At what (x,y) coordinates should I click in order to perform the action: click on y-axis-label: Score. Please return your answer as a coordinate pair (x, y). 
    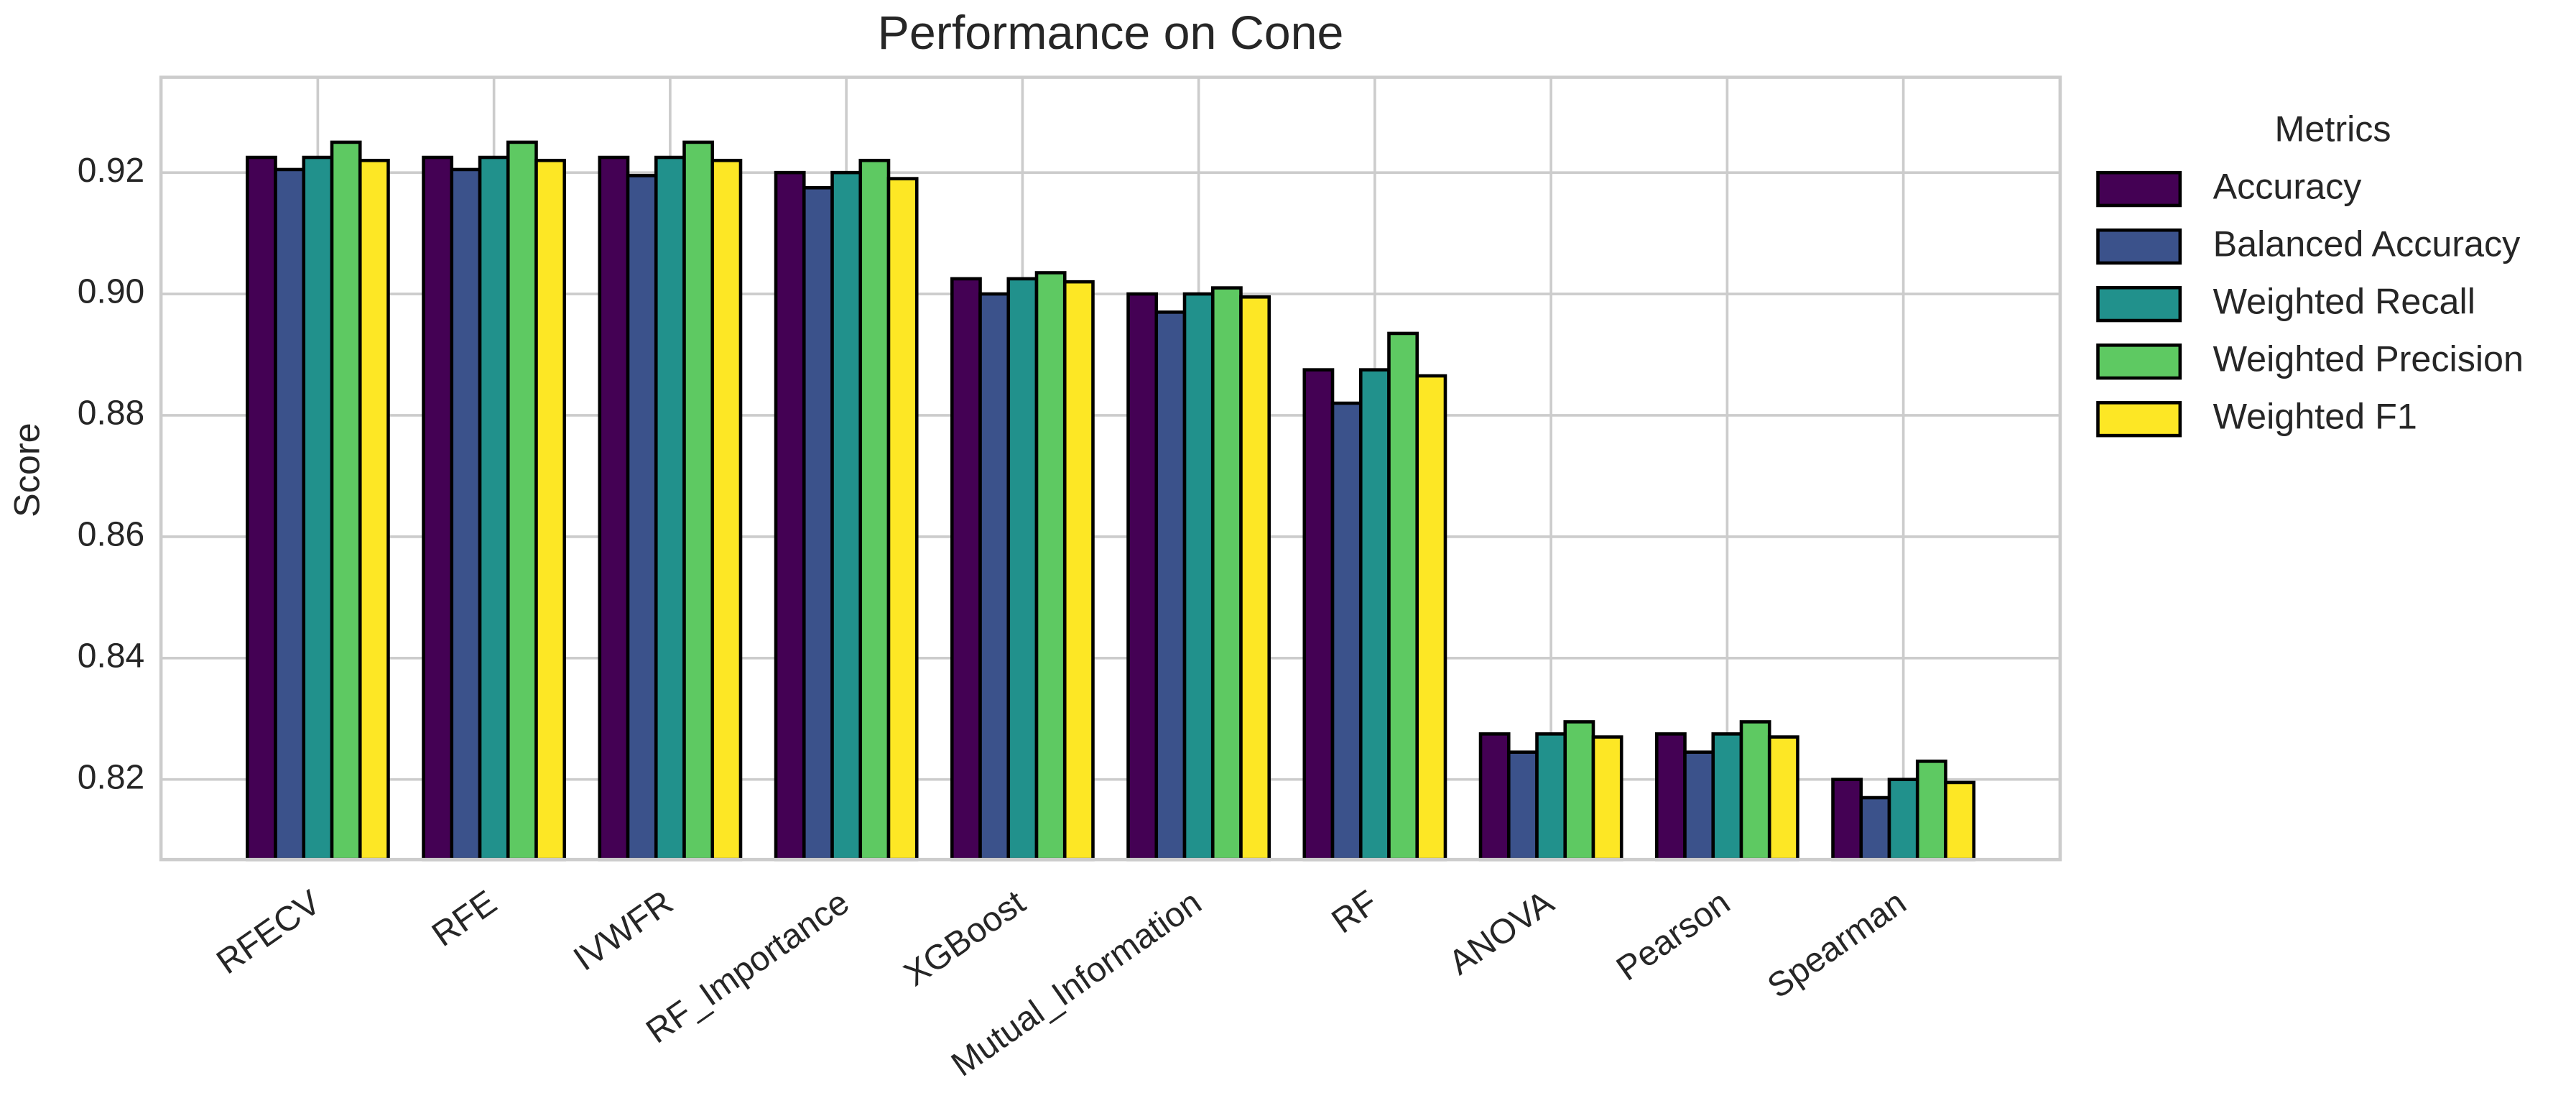
    Looking at the image, I should click on (26, 470).